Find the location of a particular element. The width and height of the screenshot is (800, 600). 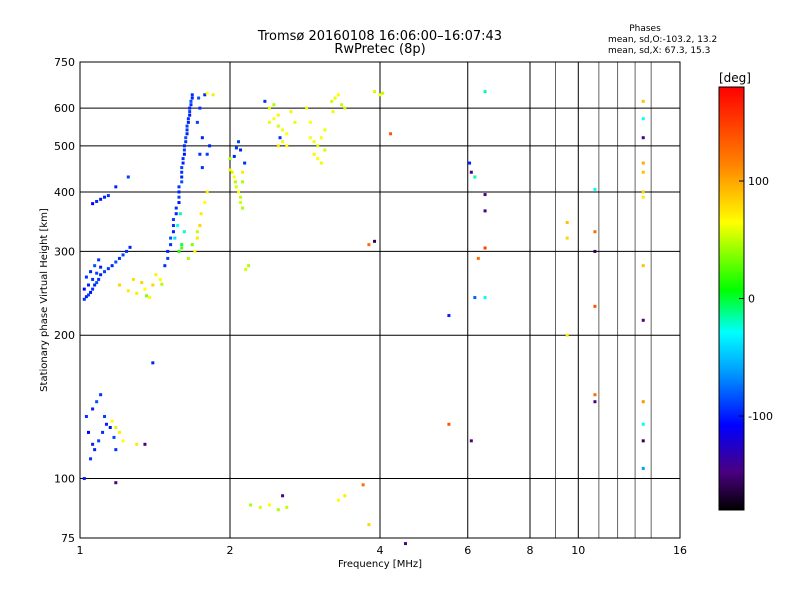

y-axis-label: Stationary phase Virtual Height [km] is located at coordinates (44, 300).